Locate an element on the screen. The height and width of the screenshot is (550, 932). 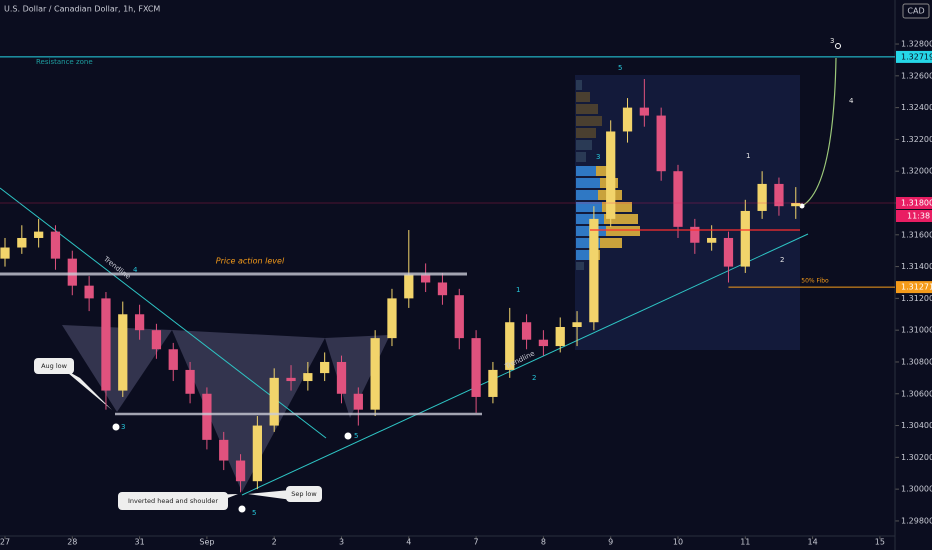
projection-path is located at coordinates (819, 132).